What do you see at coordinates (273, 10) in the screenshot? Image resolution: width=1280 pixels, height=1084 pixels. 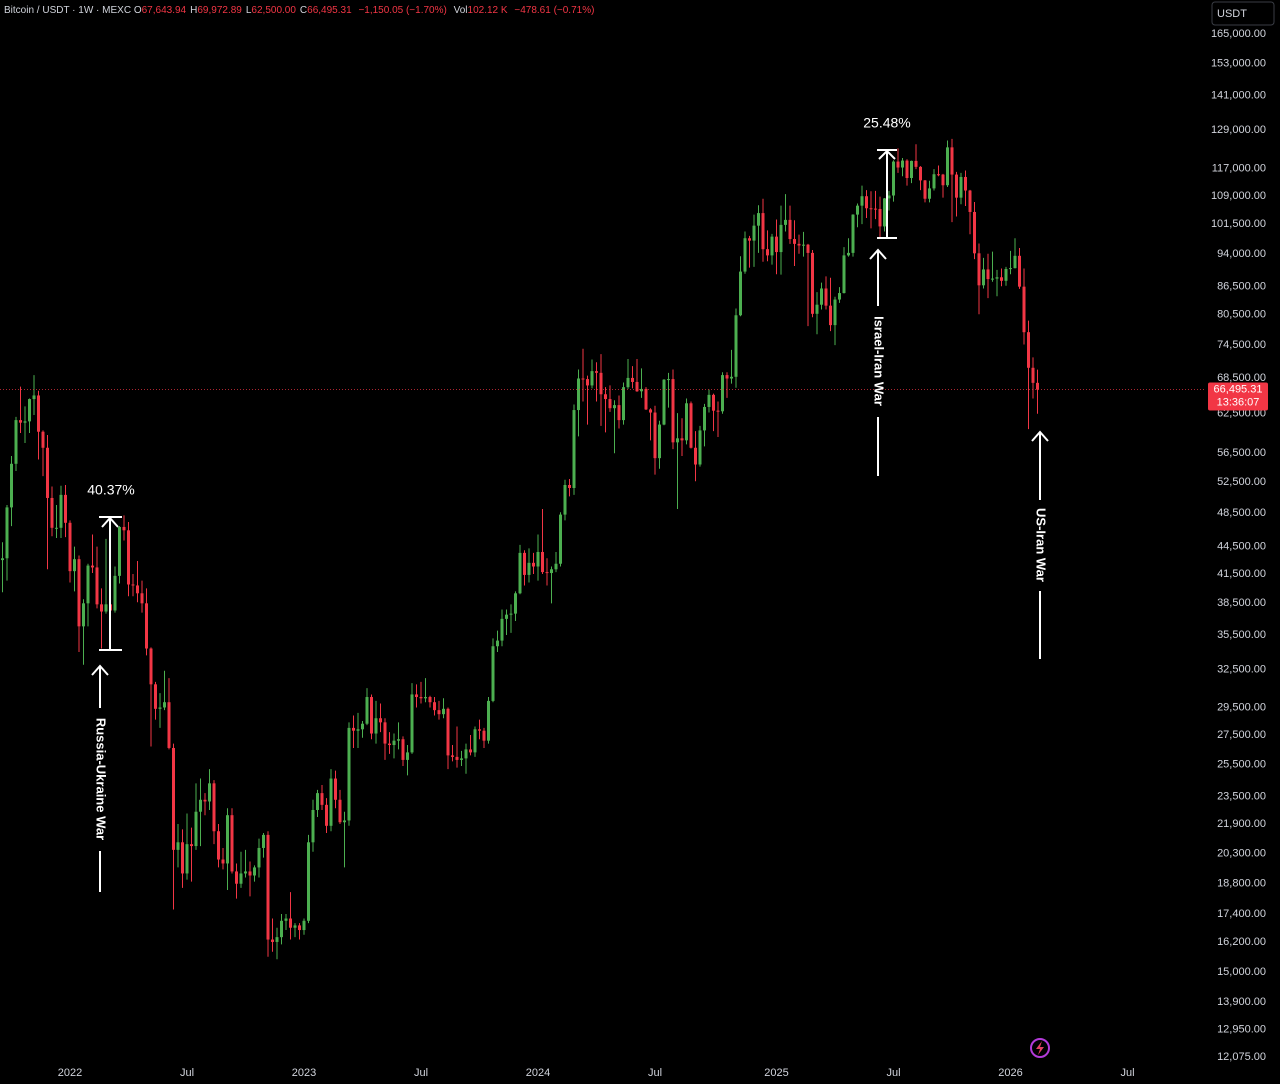 I see `legend-value: 62,500.00` at bounding box center [273, 10].